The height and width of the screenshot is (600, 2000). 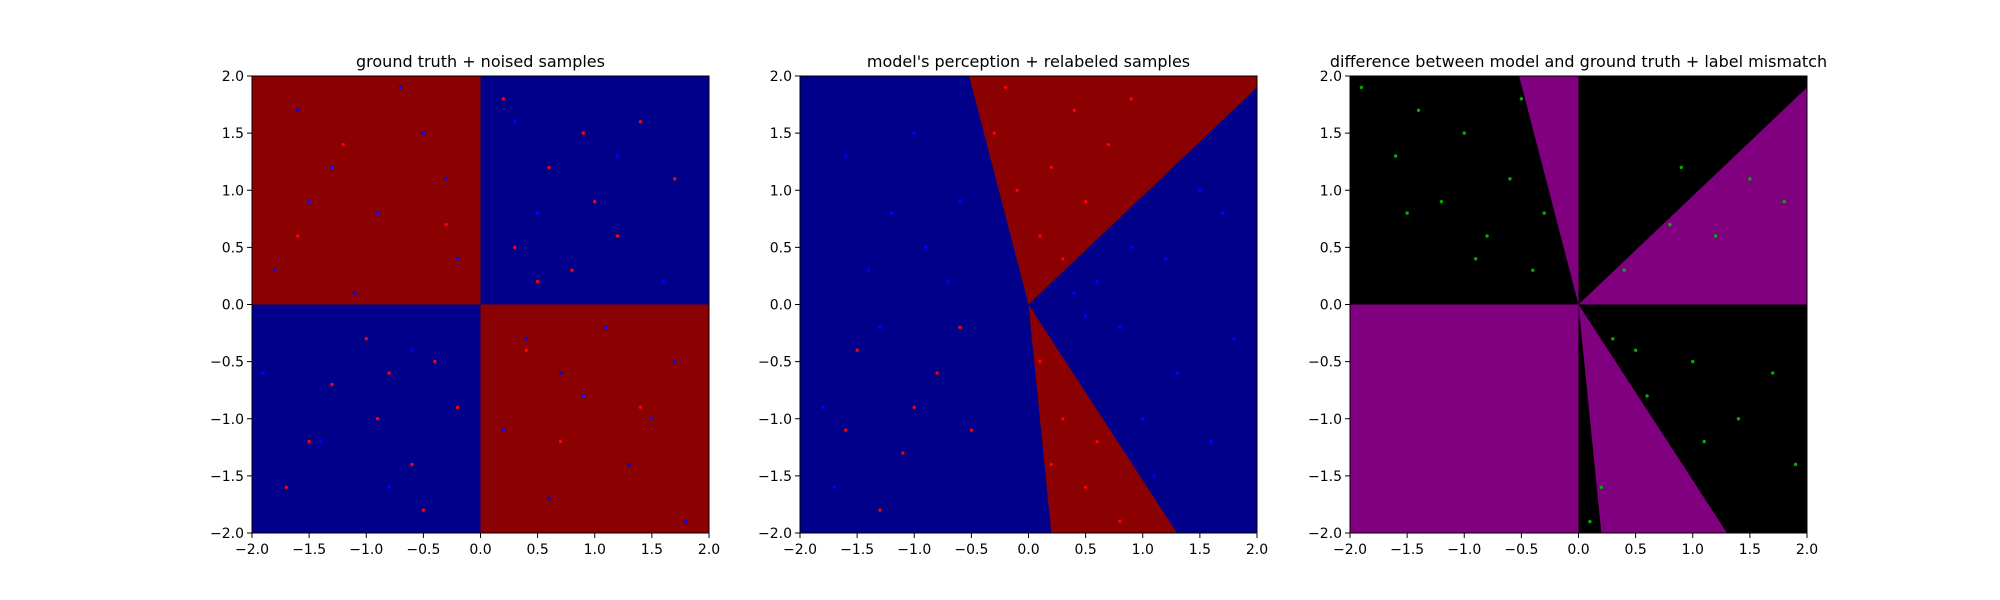 I want to click on y-tick-label: −2.0, so click(x=775, y=534).